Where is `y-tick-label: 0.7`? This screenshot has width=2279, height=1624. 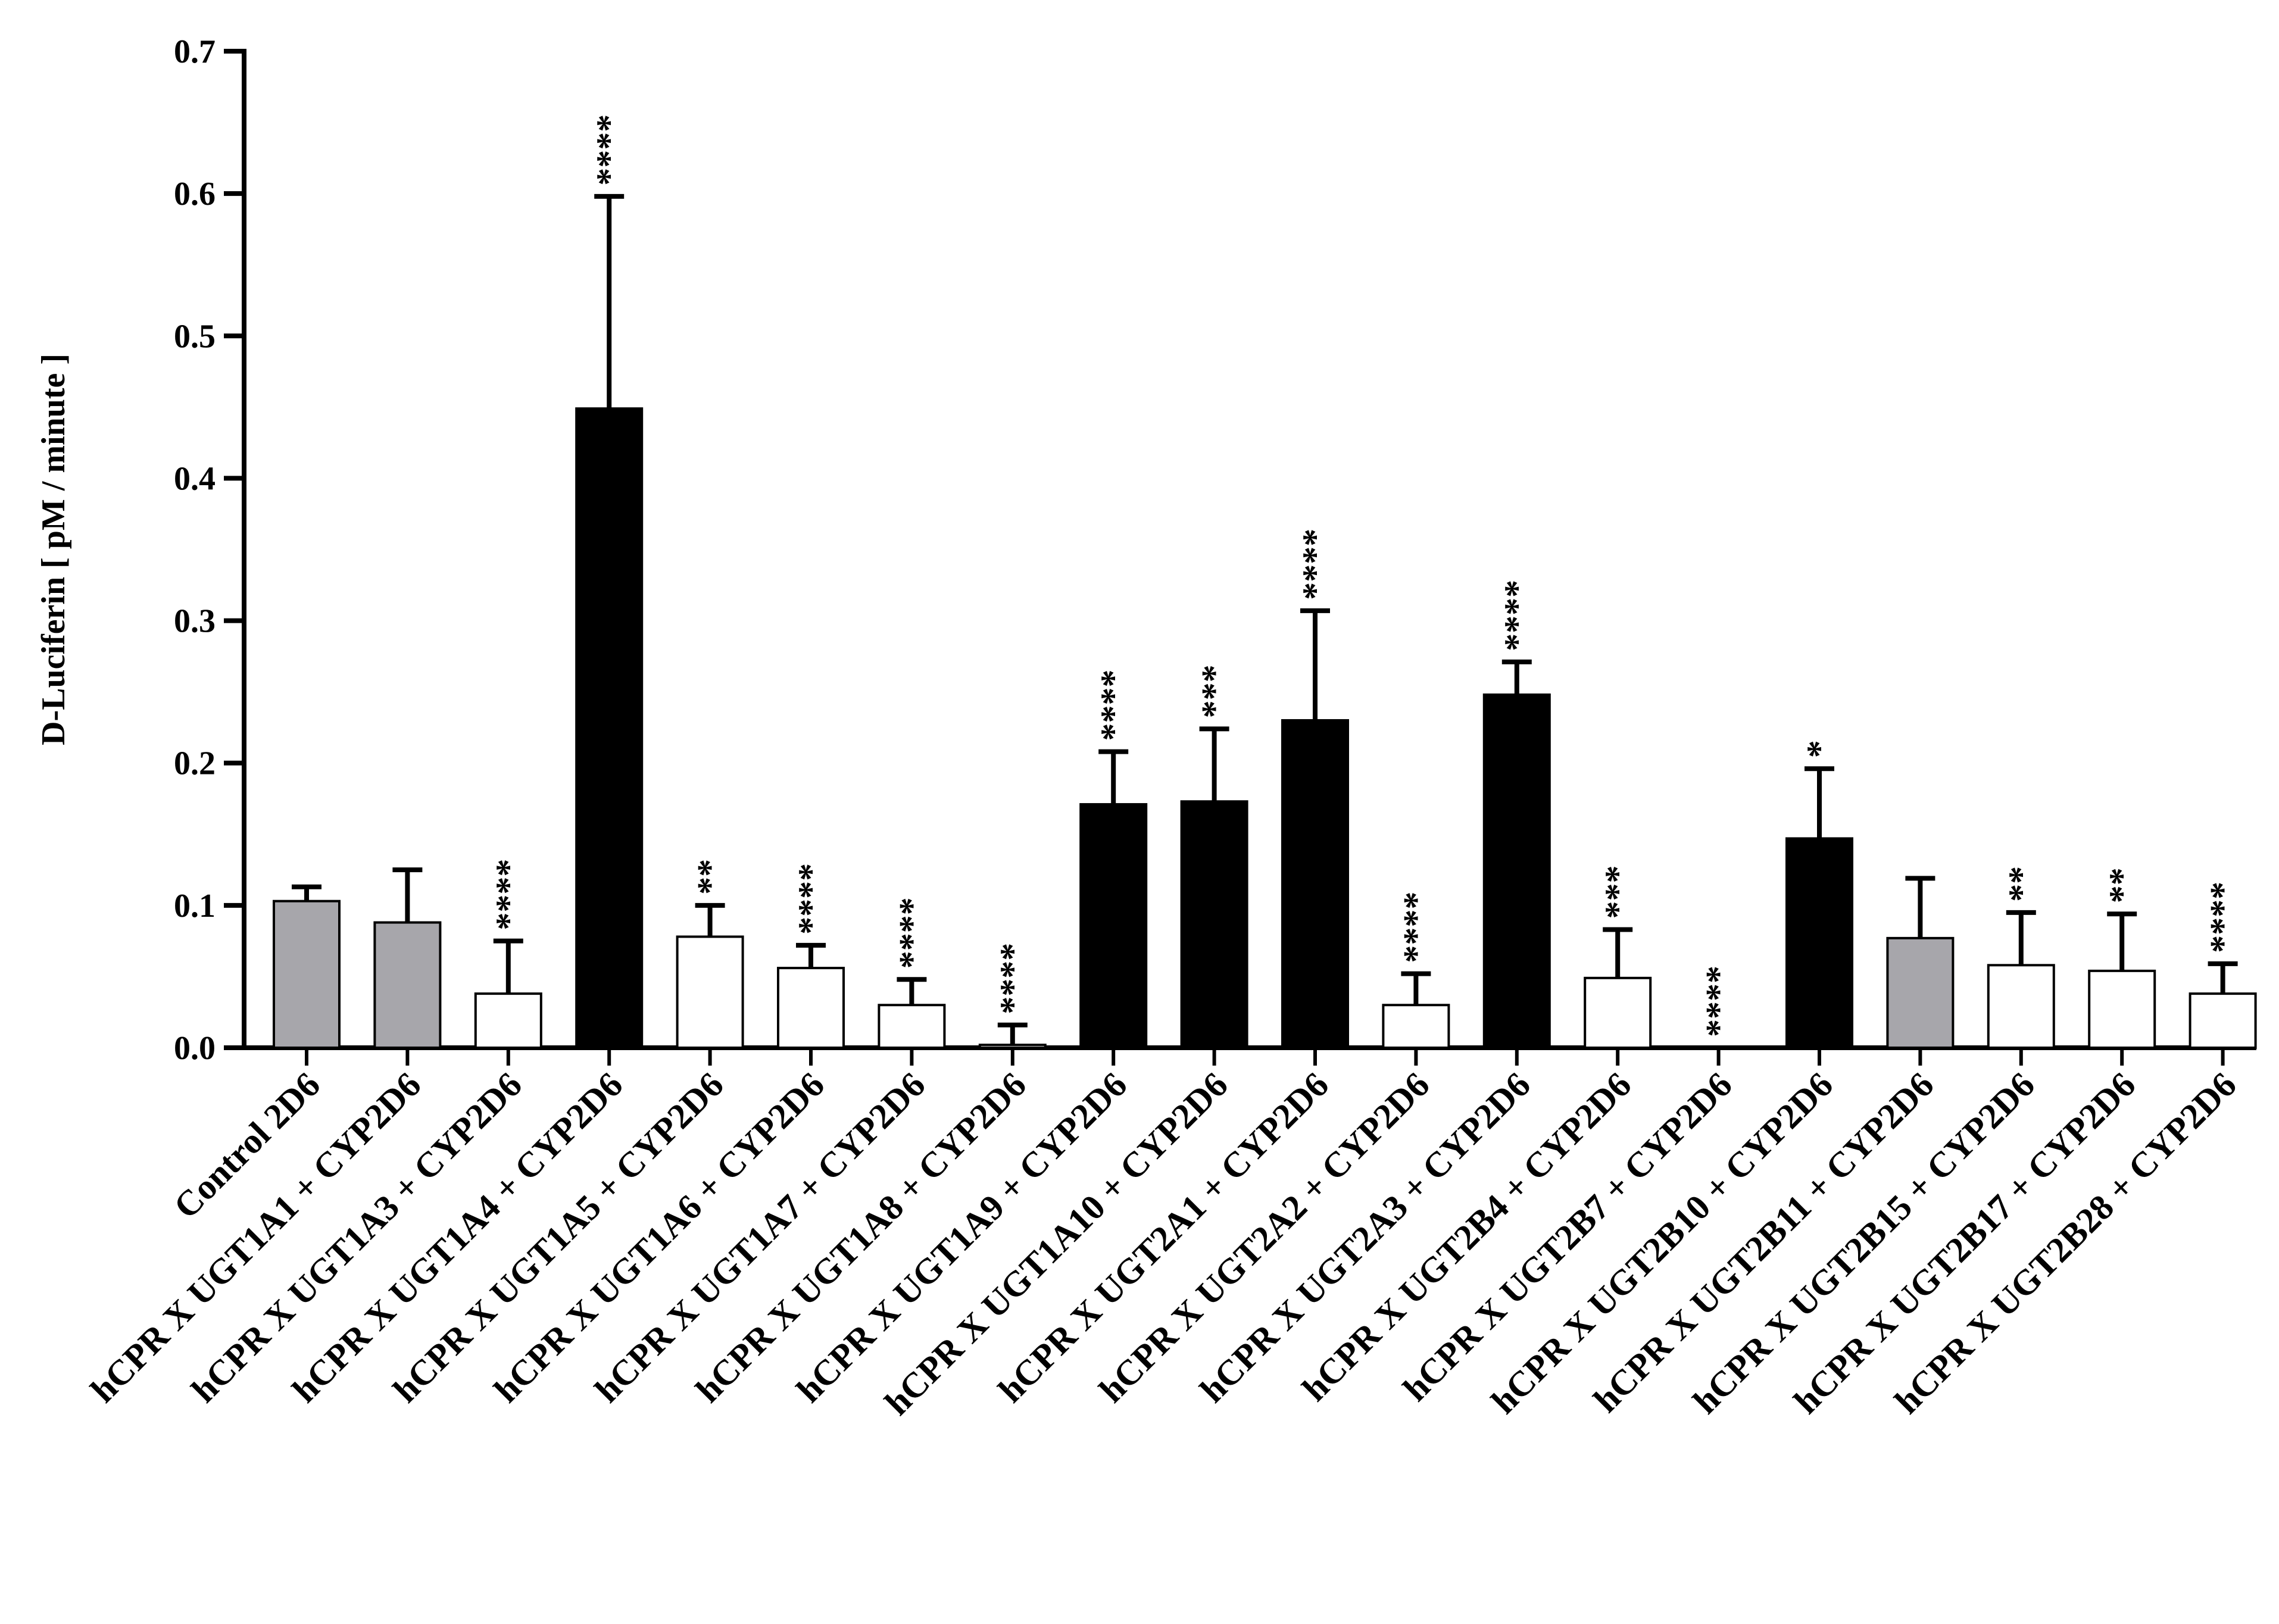
y-tick-label: 0.7 is located at coordinates (195, 51).